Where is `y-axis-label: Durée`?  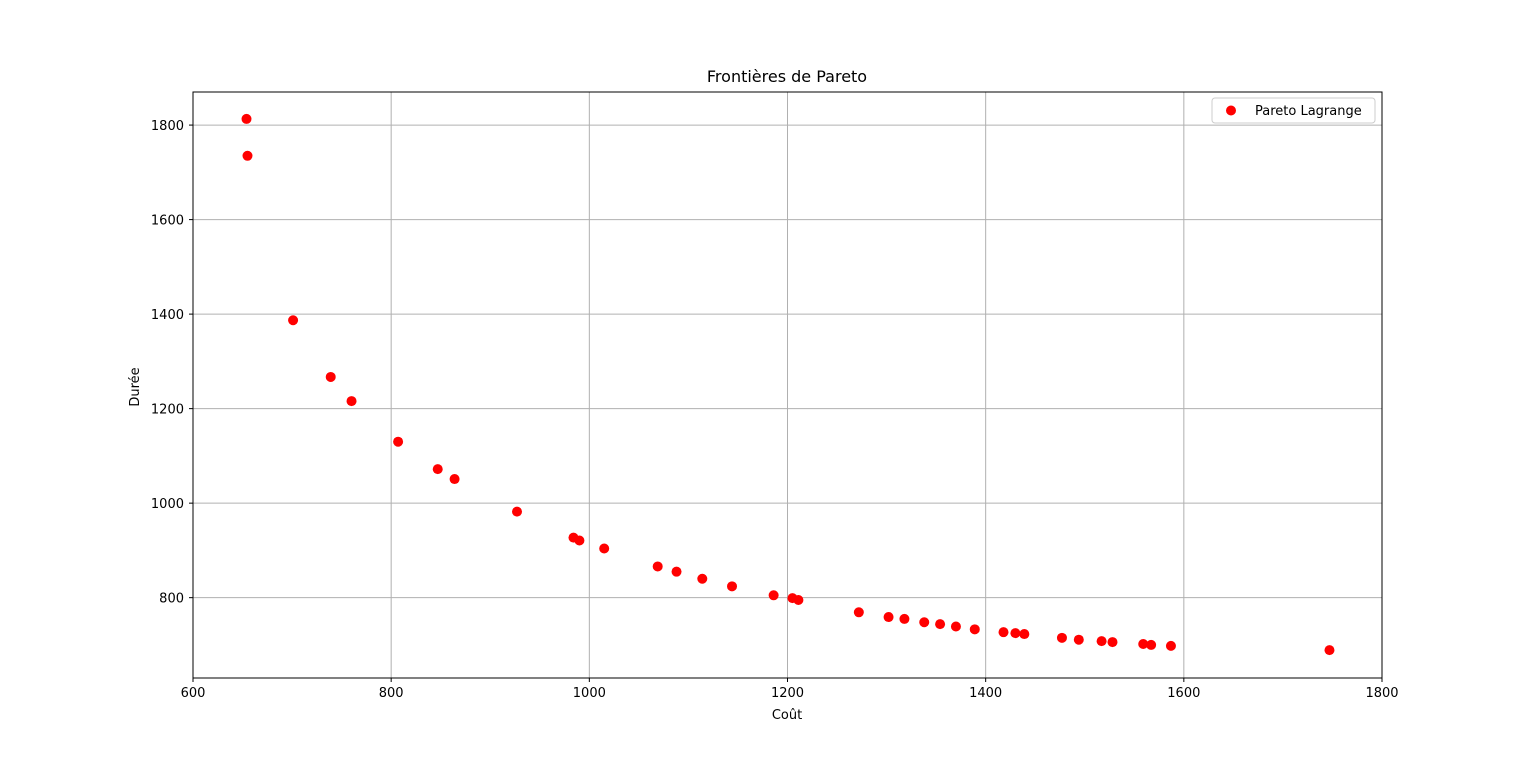 y-axis-label: Durée is located at coordinates (135, 386).